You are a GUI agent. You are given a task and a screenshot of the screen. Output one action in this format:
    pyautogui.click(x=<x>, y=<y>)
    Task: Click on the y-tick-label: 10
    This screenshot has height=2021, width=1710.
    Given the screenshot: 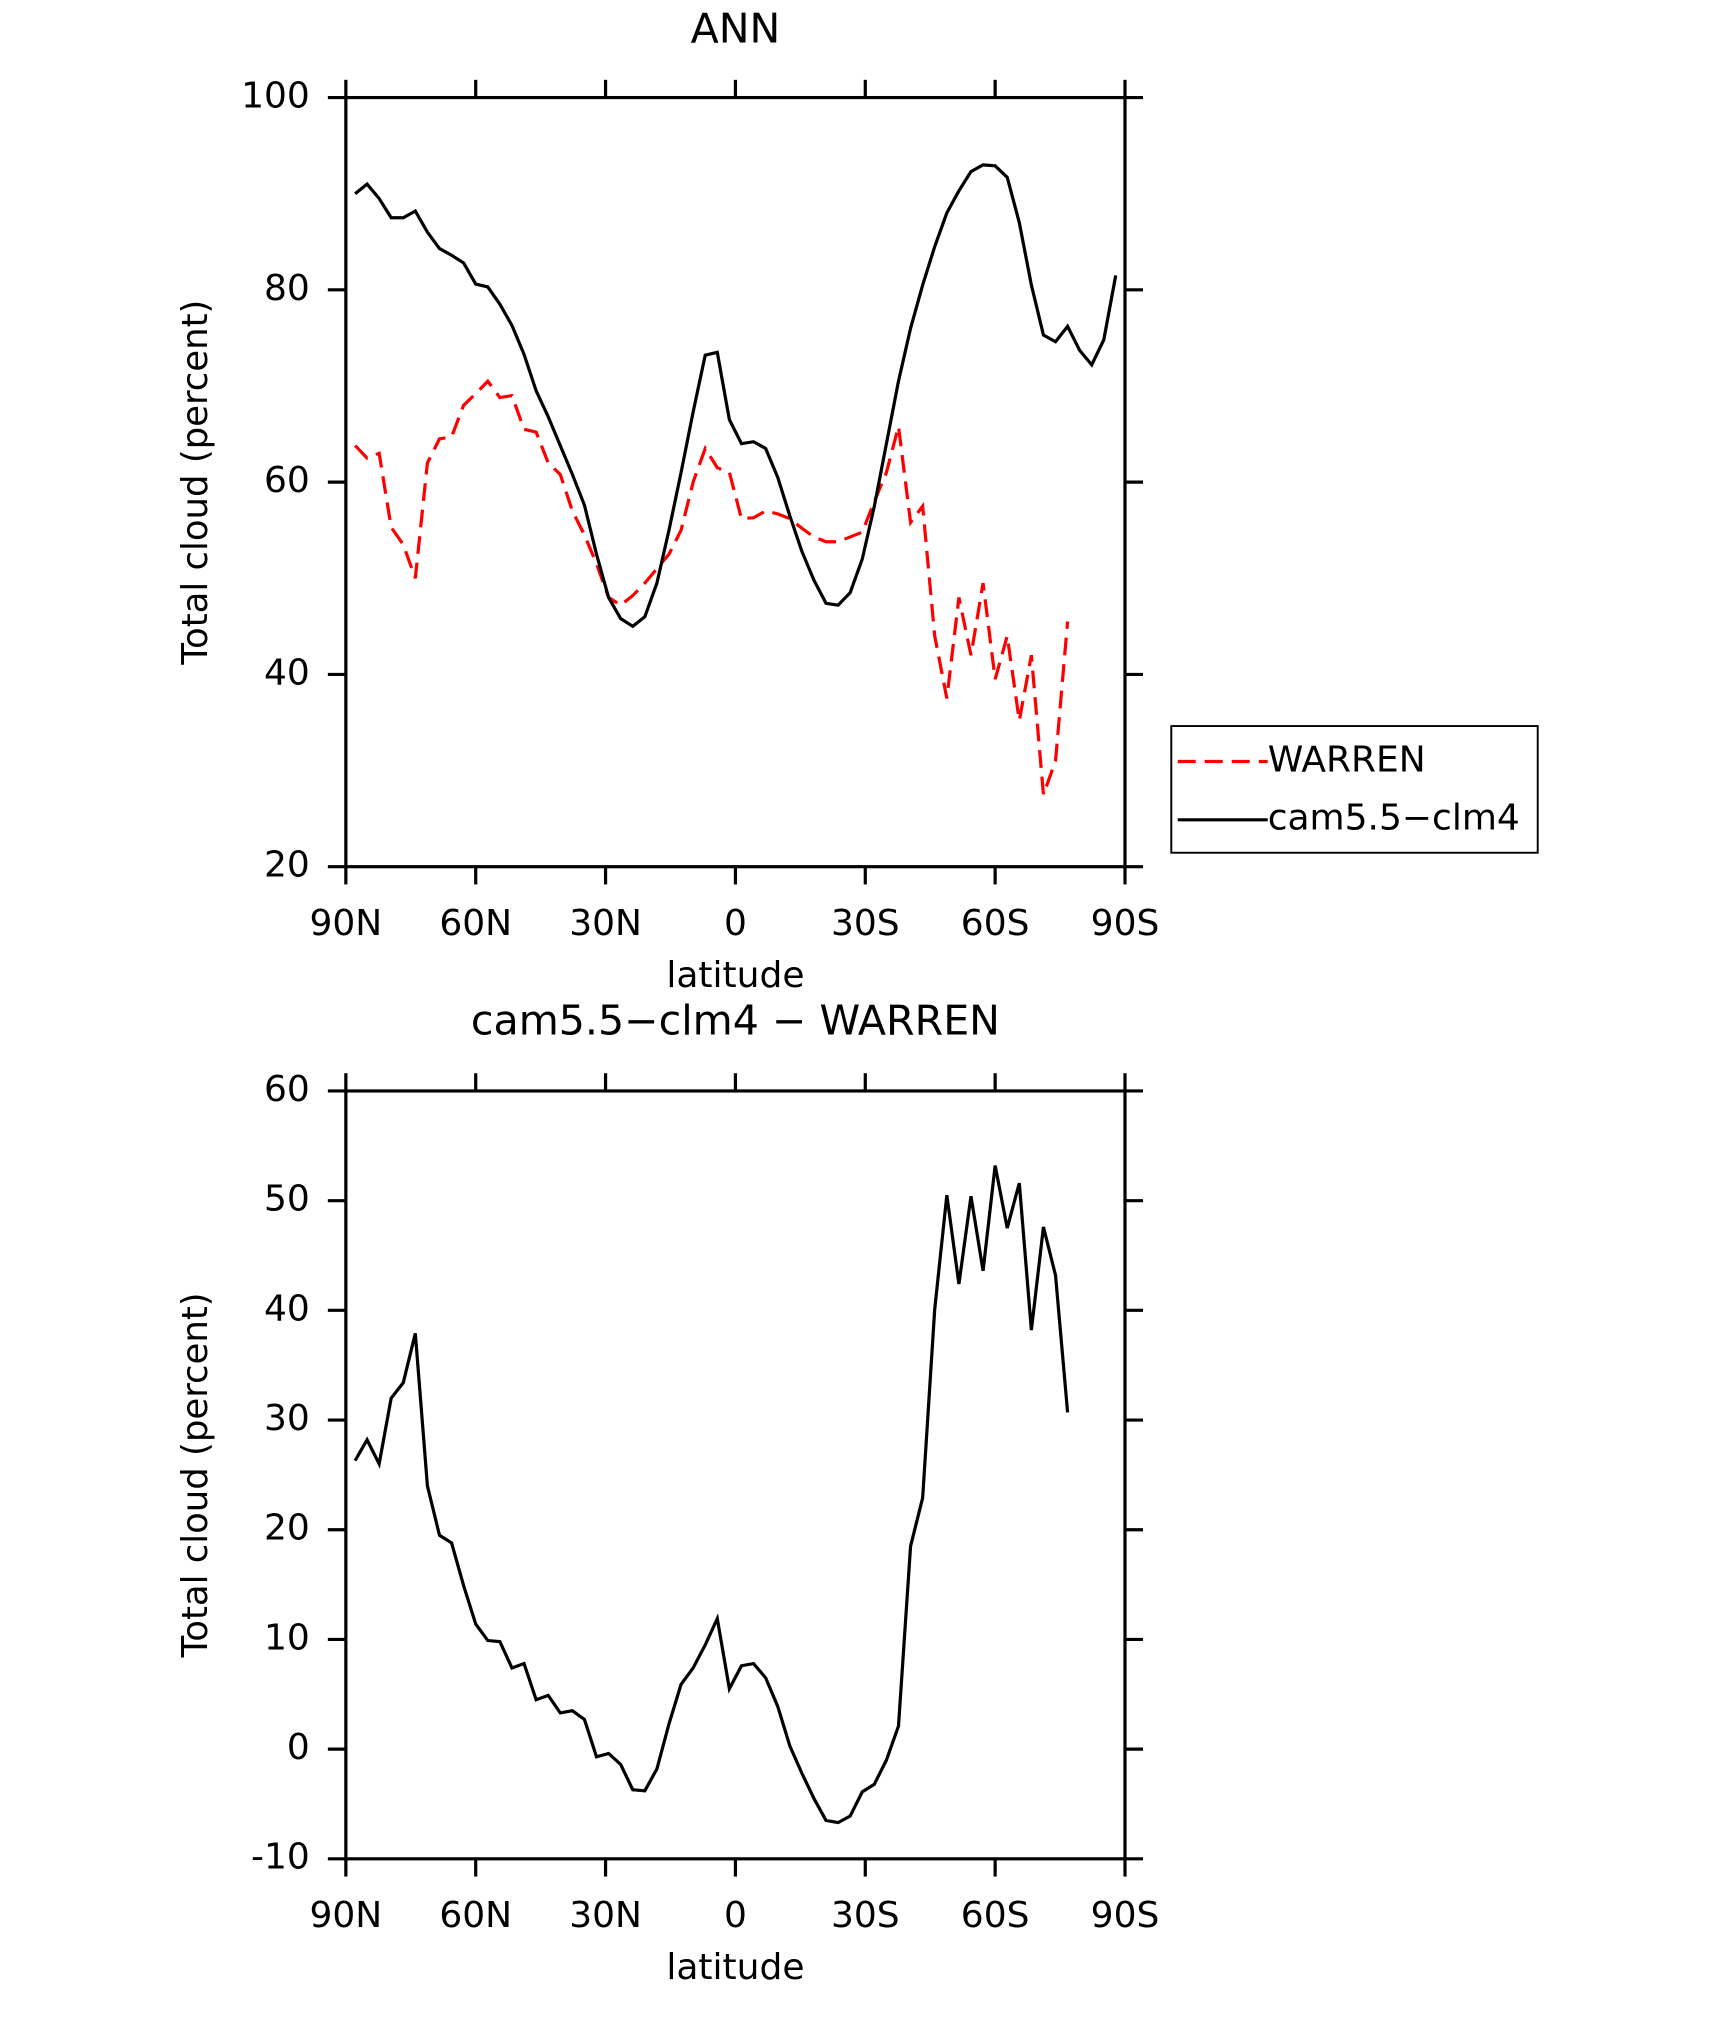 What is the action you would take?
    pyautogui.click(x=287, y=1638)
    